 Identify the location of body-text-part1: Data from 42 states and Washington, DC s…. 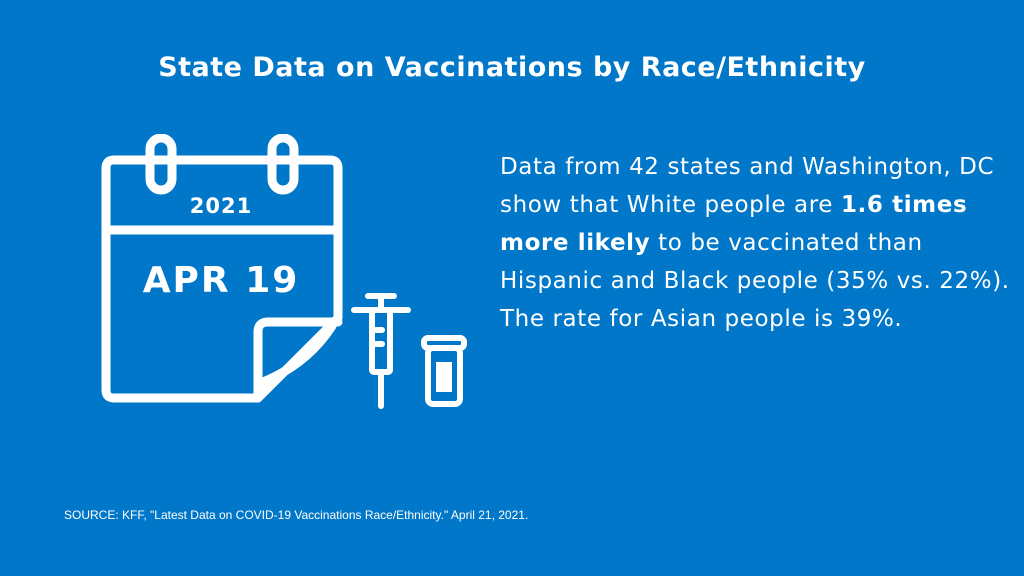
(747, 186).